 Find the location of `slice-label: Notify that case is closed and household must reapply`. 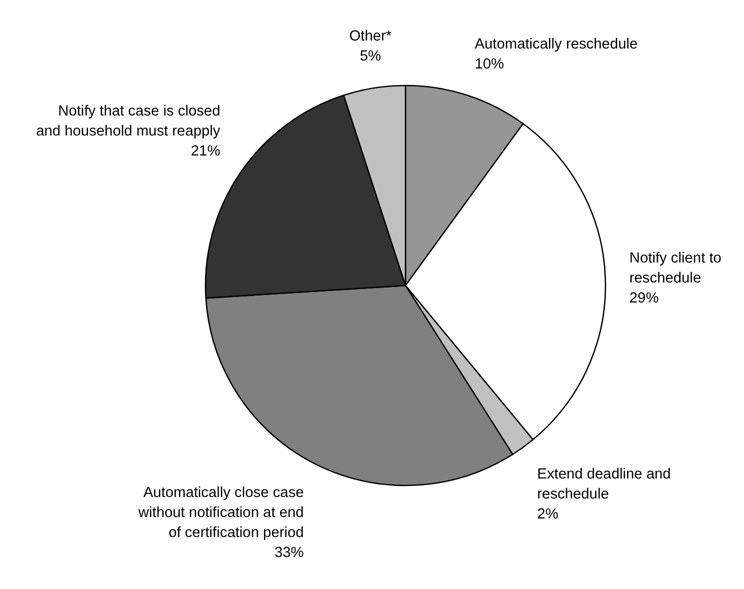

slice-label: Notify that case is closed and household must reapply is located at coordinates (128, 122).